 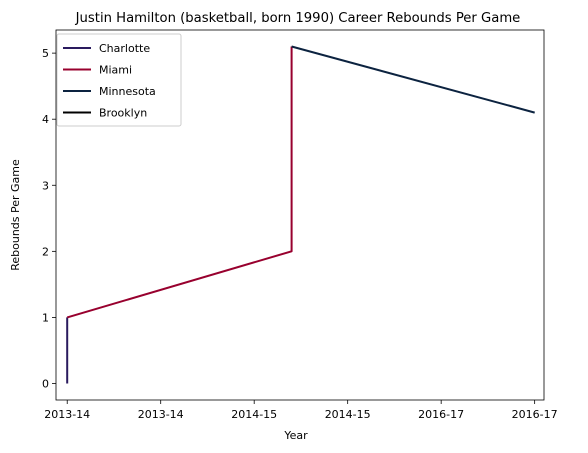 I want to click on y-tick-label: 5, so click(x=45, y=53).